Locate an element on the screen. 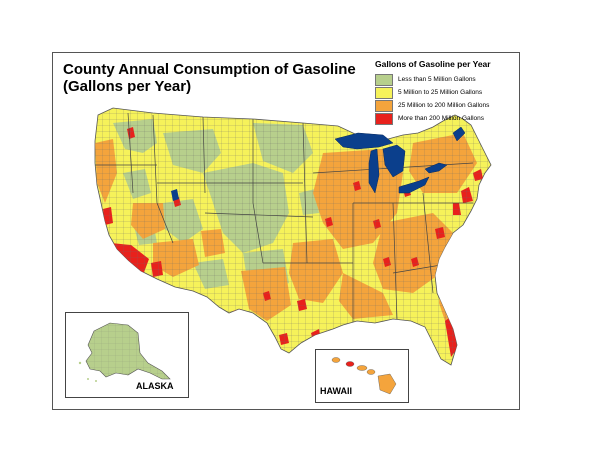 The height and width of the screenshot is (464, 600). legend-label-low: Less than 5 Million Gallons is located at coordinates (437, 79).